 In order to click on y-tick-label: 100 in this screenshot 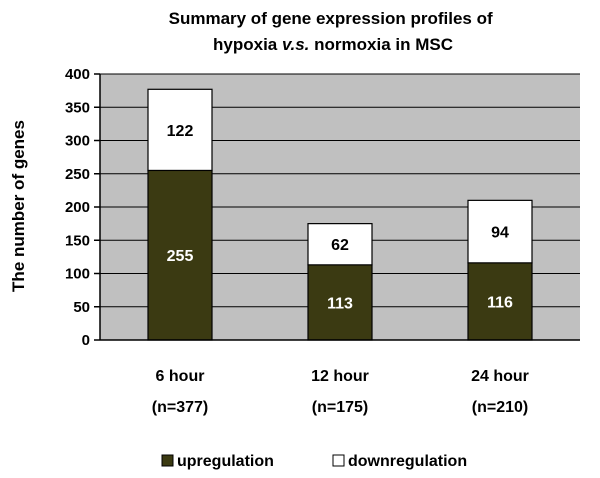, I will do `click(77, 274)`.